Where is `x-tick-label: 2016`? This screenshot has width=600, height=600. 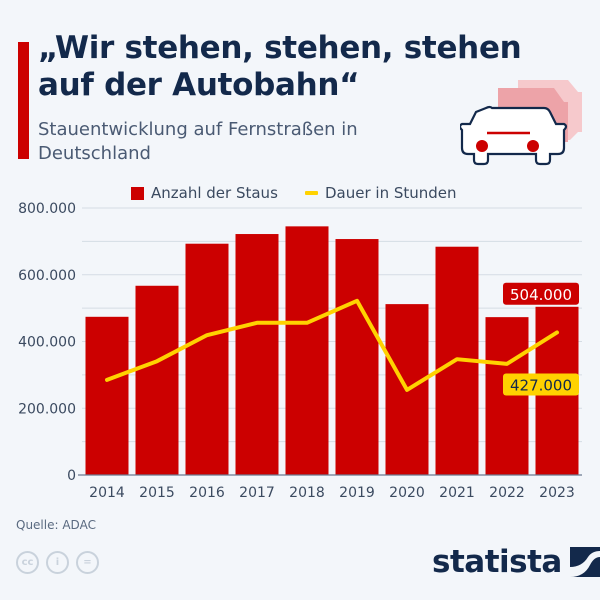 x-tick-label: 2016 is located at coordinates (207, 492).